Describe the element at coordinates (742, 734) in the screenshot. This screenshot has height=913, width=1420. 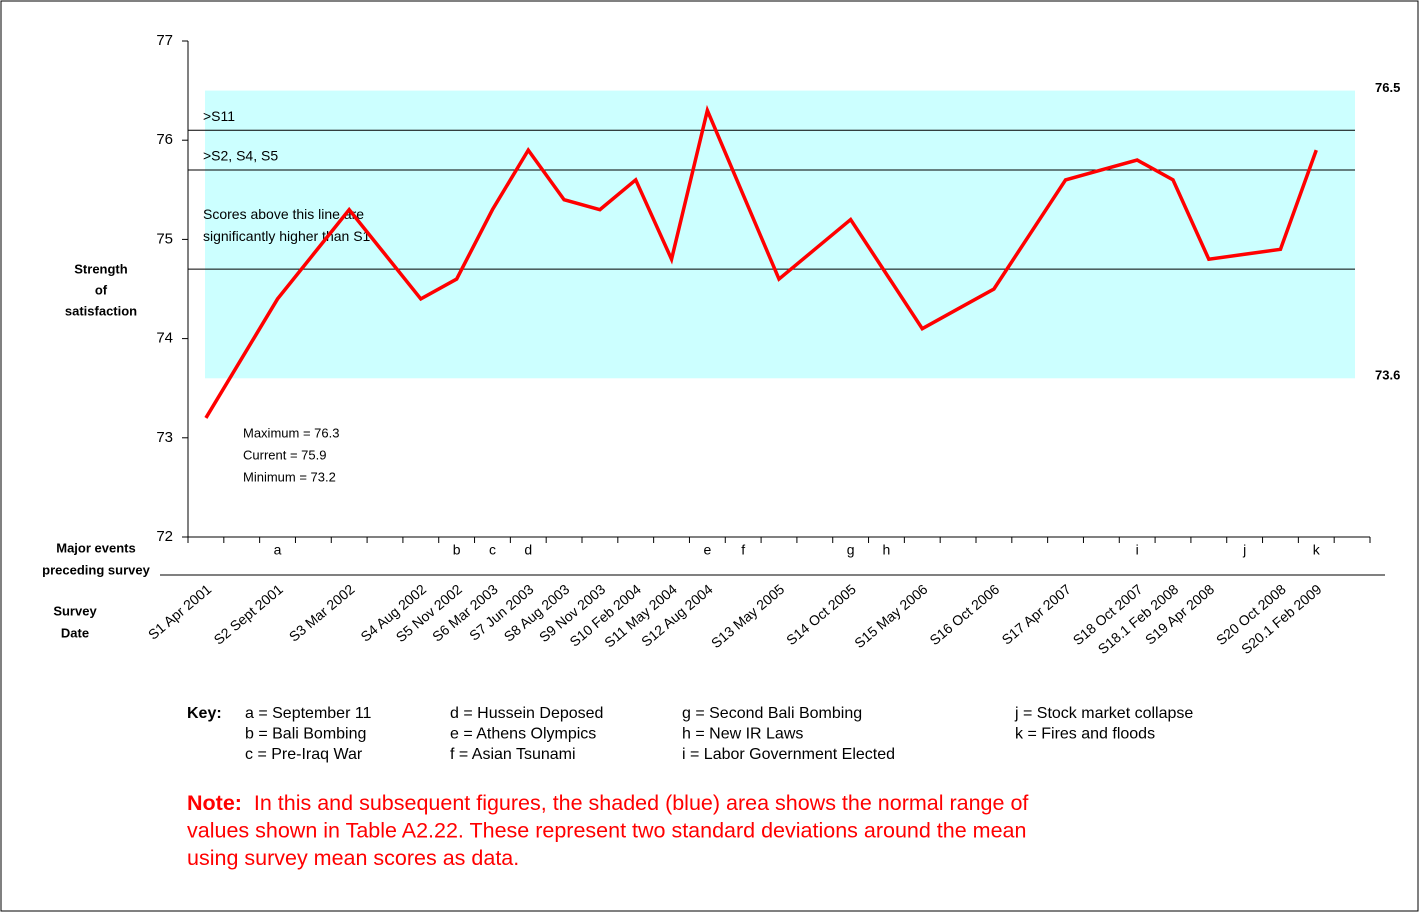
I see `key-entry: h = New IR Laws` at that location.